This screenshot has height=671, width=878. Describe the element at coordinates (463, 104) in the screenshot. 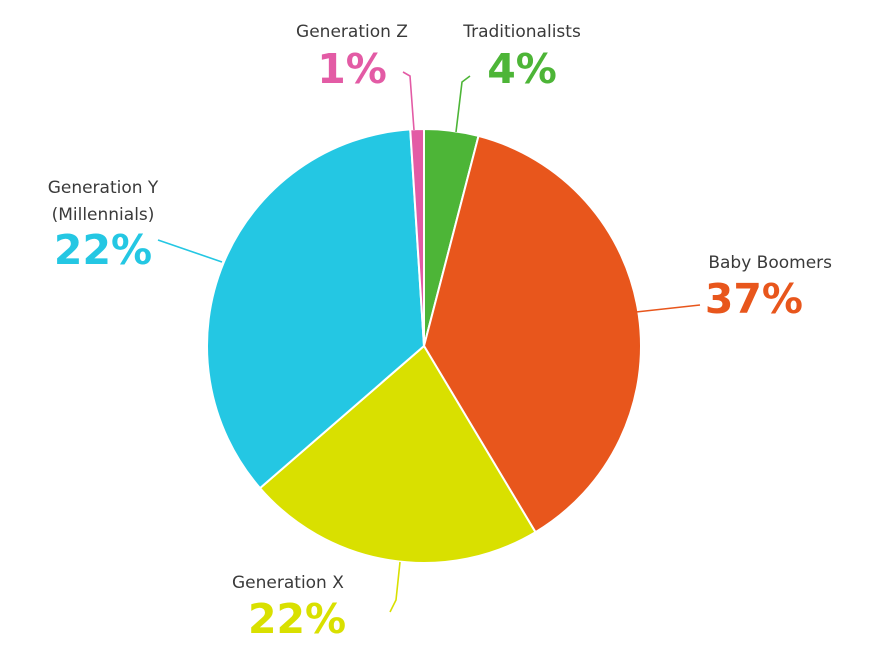

I see `leader-line-traditionalists` at that location.